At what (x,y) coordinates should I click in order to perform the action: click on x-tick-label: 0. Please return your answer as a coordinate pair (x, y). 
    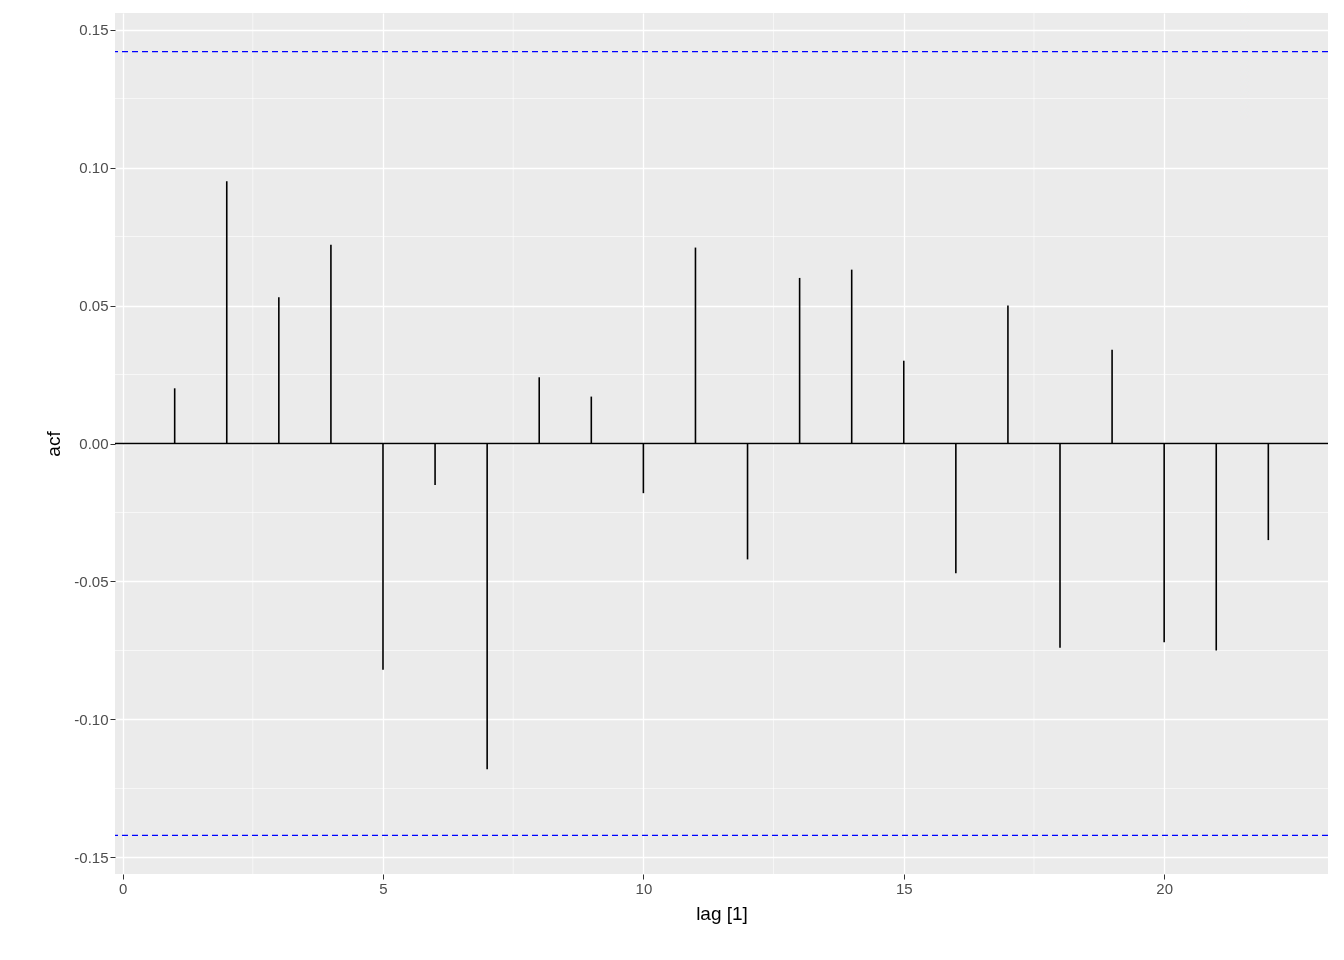
    Looking at the image, I should click on (123, 888).